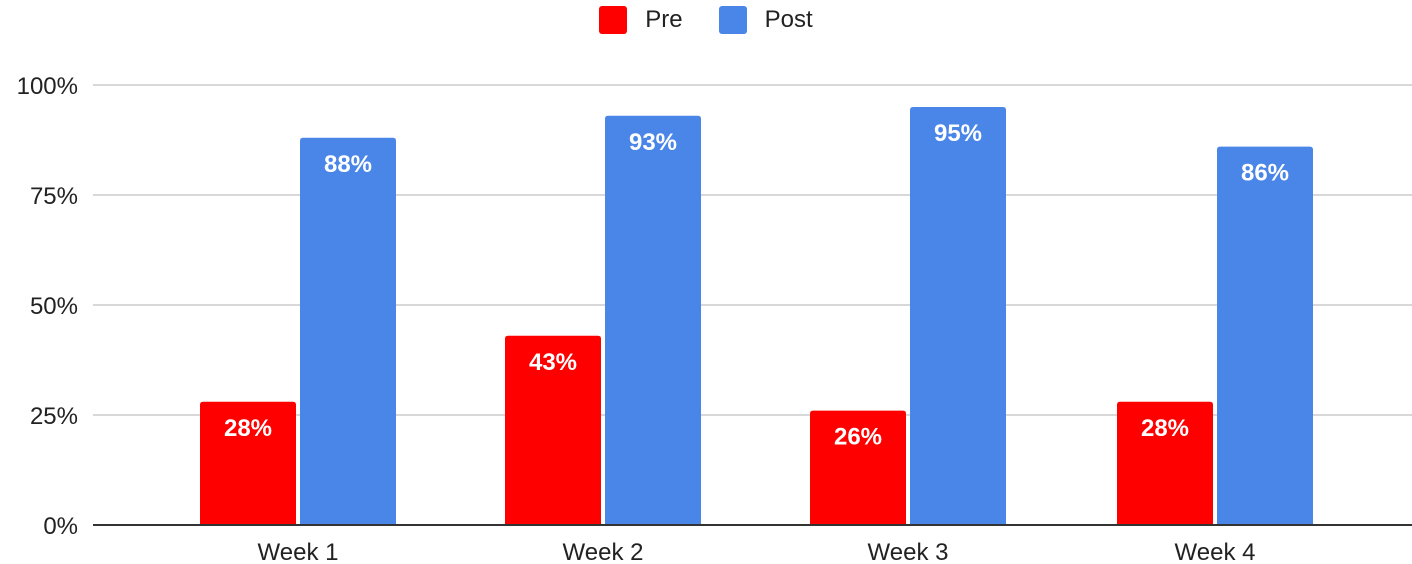 The image size is (1412, 564). I want to click on legend-item-pre: Pre, so click(641, 20).